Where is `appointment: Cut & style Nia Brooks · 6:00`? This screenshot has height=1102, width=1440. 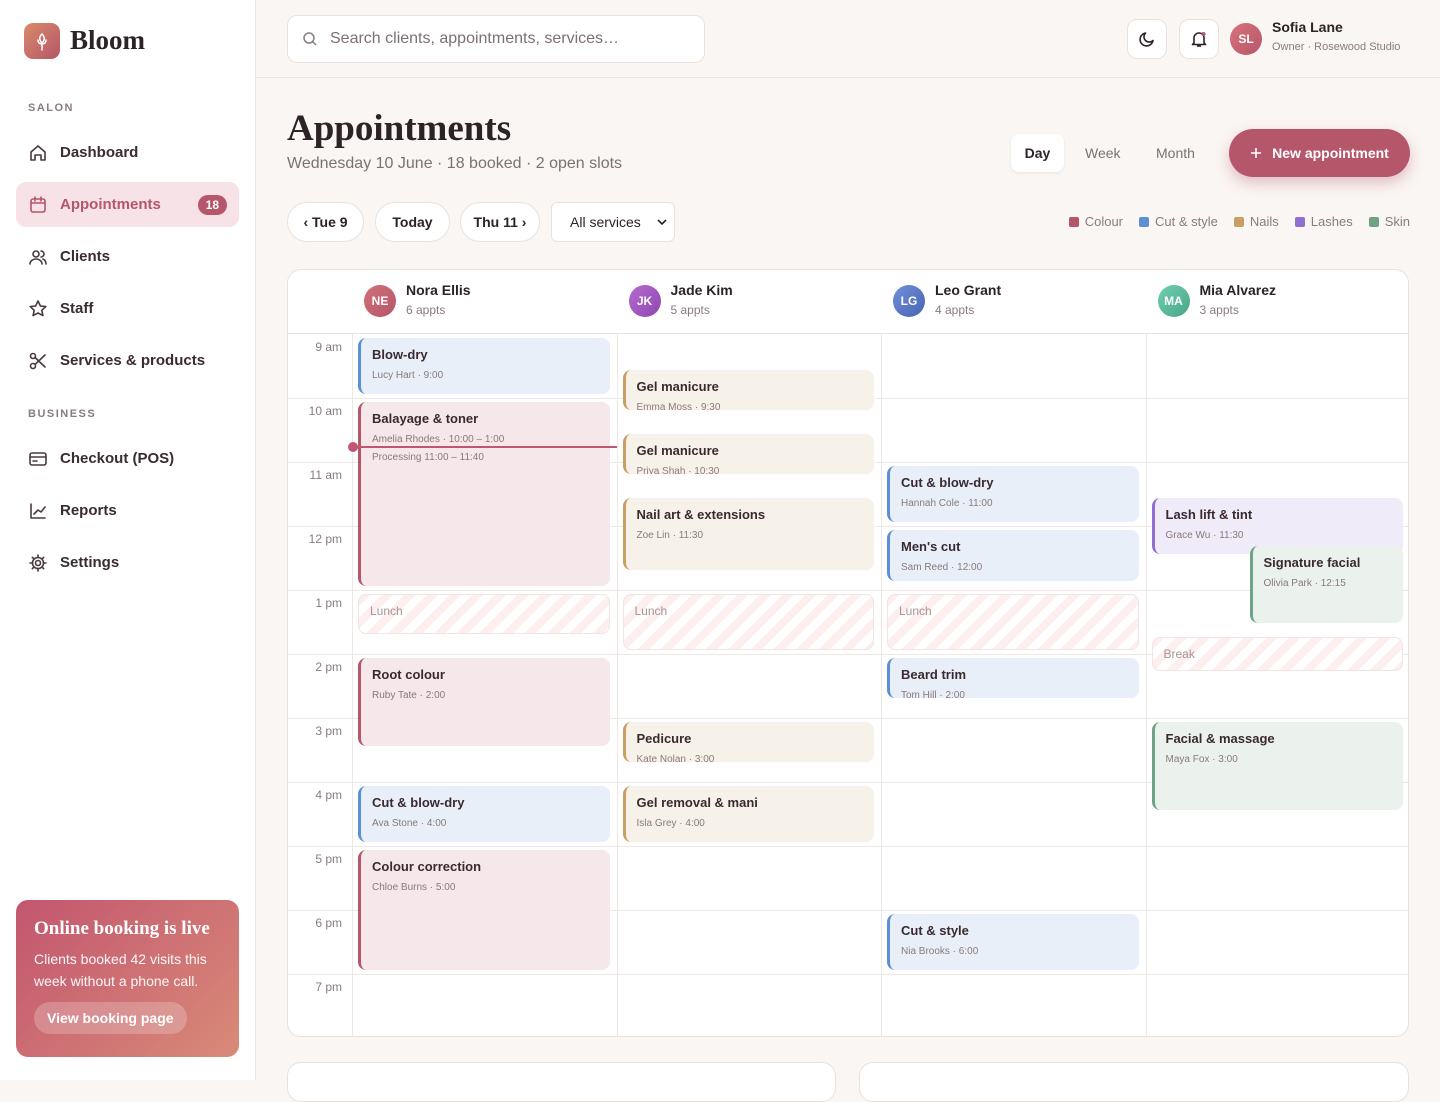 appointment: Cut & style Nia Brooks · 6:00 is located at coordinates (1013, 942).